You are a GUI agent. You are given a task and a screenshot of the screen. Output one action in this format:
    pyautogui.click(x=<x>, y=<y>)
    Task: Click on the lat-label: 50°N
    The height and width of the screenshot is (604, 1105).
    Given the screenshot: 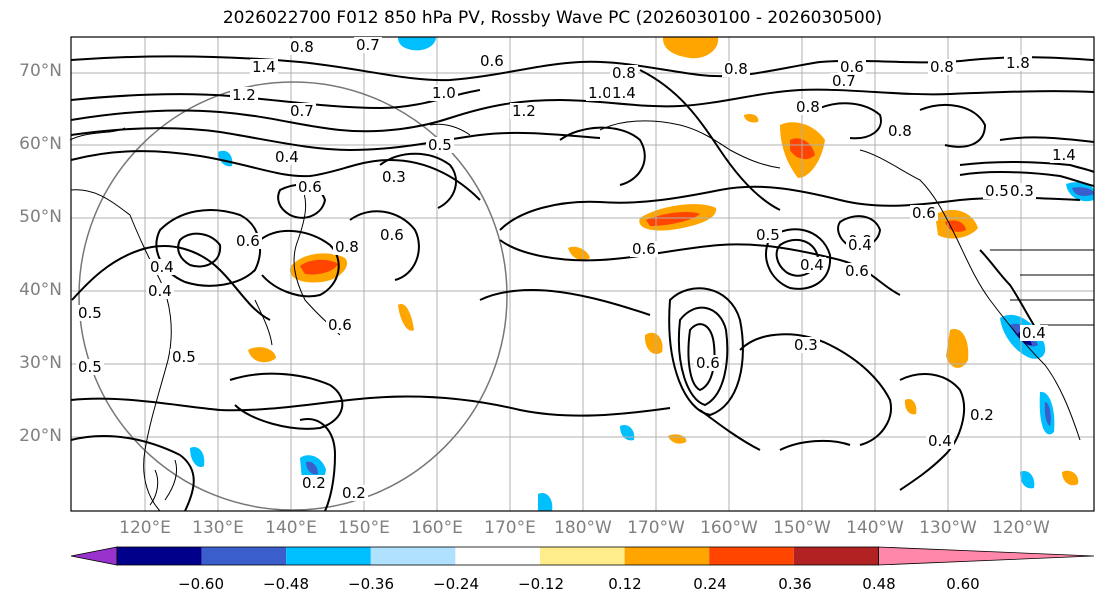 What is the action you would take?
    pyautogui.click(x=40, y=217)
    